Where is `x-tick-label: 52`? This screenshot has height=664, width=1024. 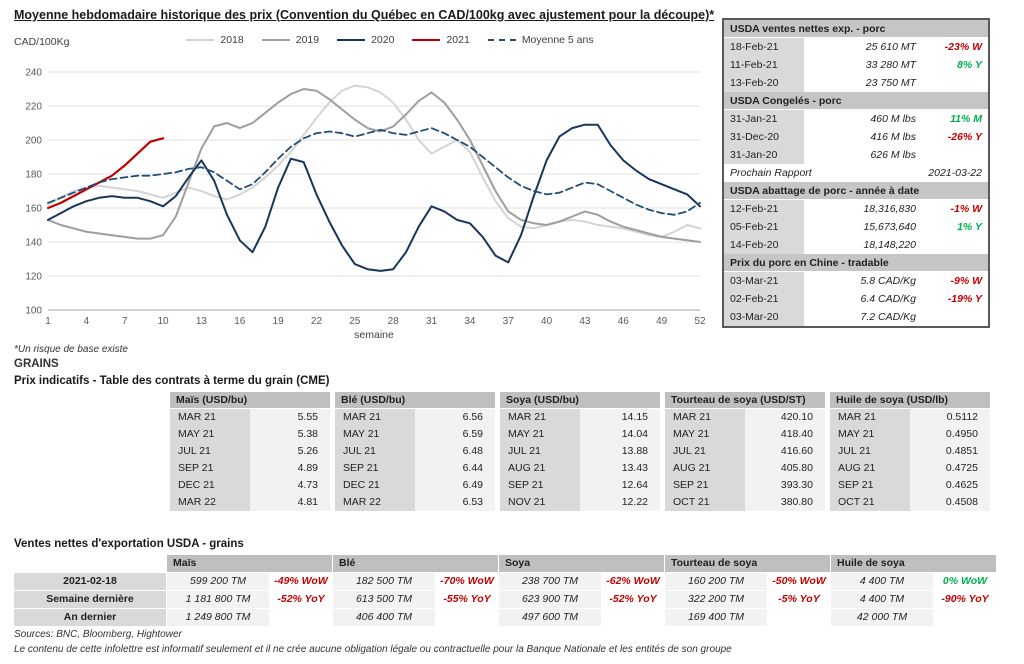
x-tick-label: 52 is located at coordinates (700, 321).